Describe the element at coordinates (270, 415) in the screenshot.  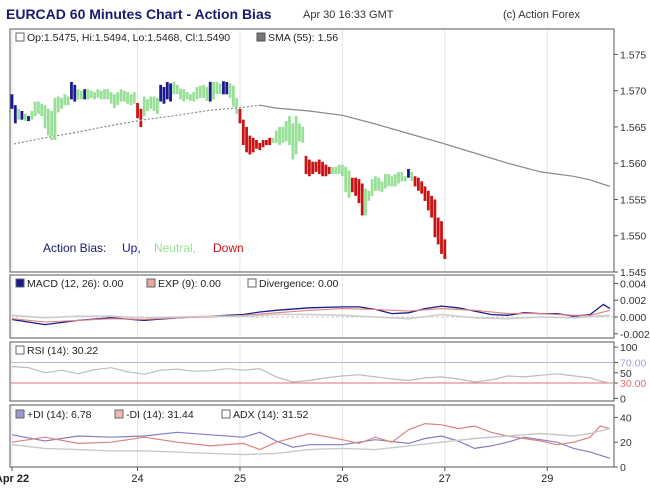
I see `adx-legend-text: ADX (14): 31.52` at that location.